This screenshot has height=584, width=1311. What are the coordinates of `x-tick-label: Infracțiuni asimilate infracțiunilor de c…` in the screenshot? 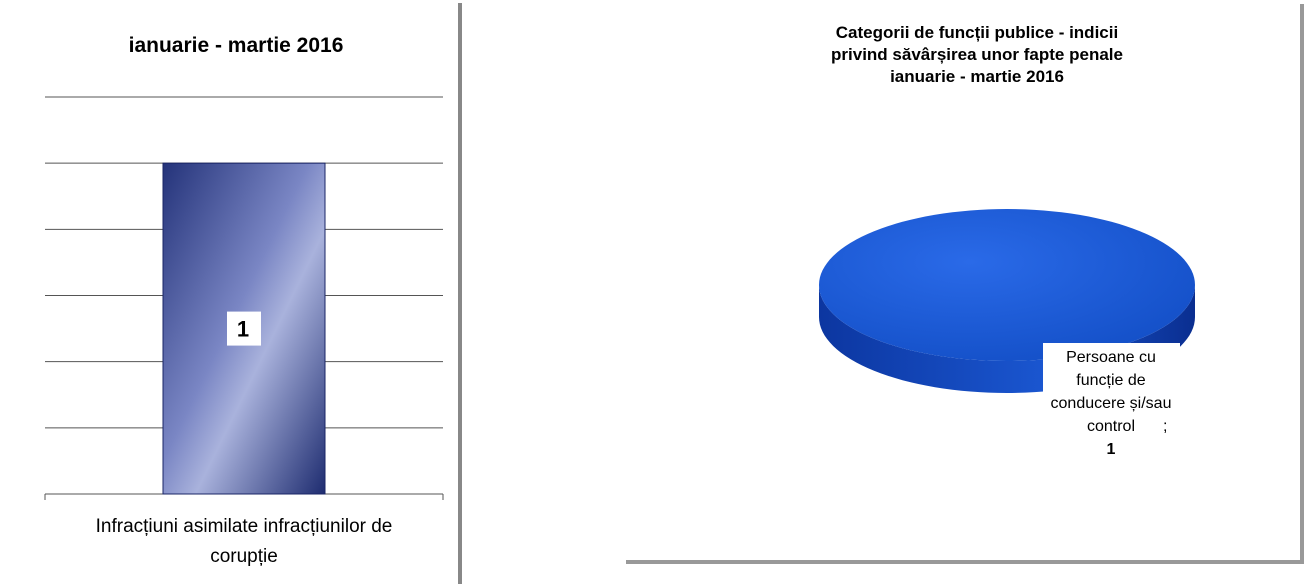 It's located at (244, 541).